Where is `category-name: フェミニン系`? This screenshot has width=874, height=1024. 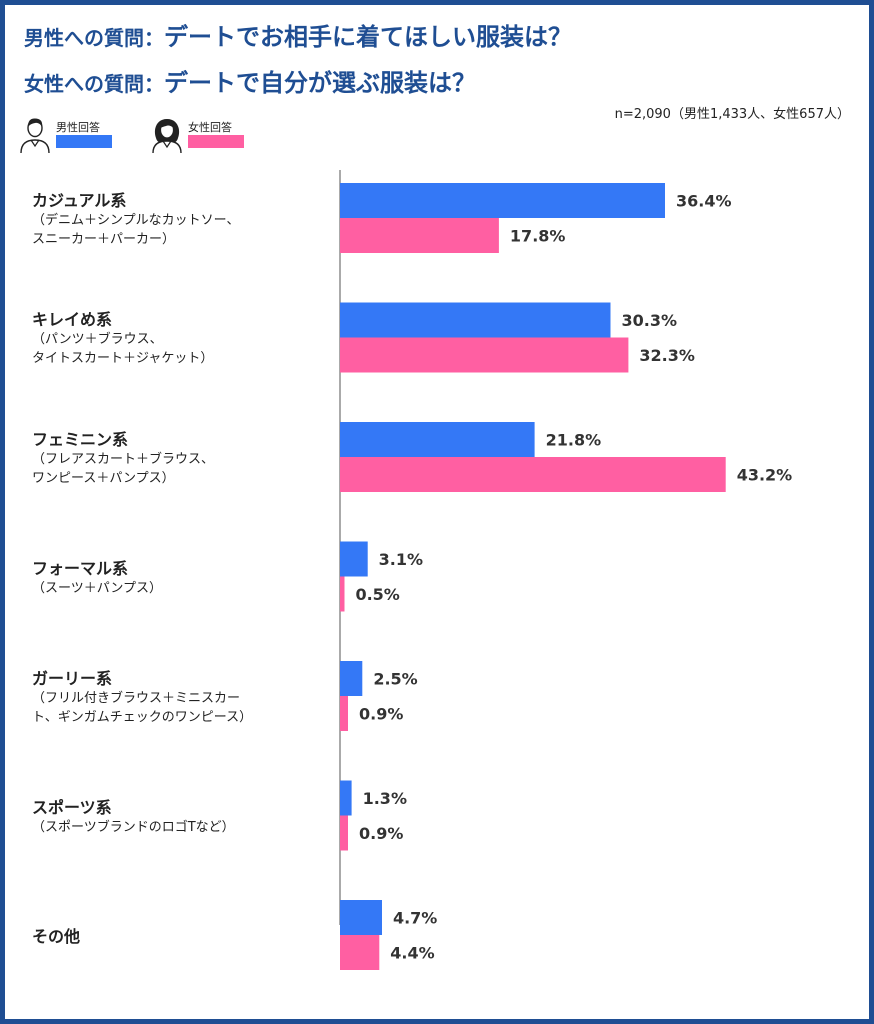
category-name: フェミニン系 is located at coordinates (80, 439).